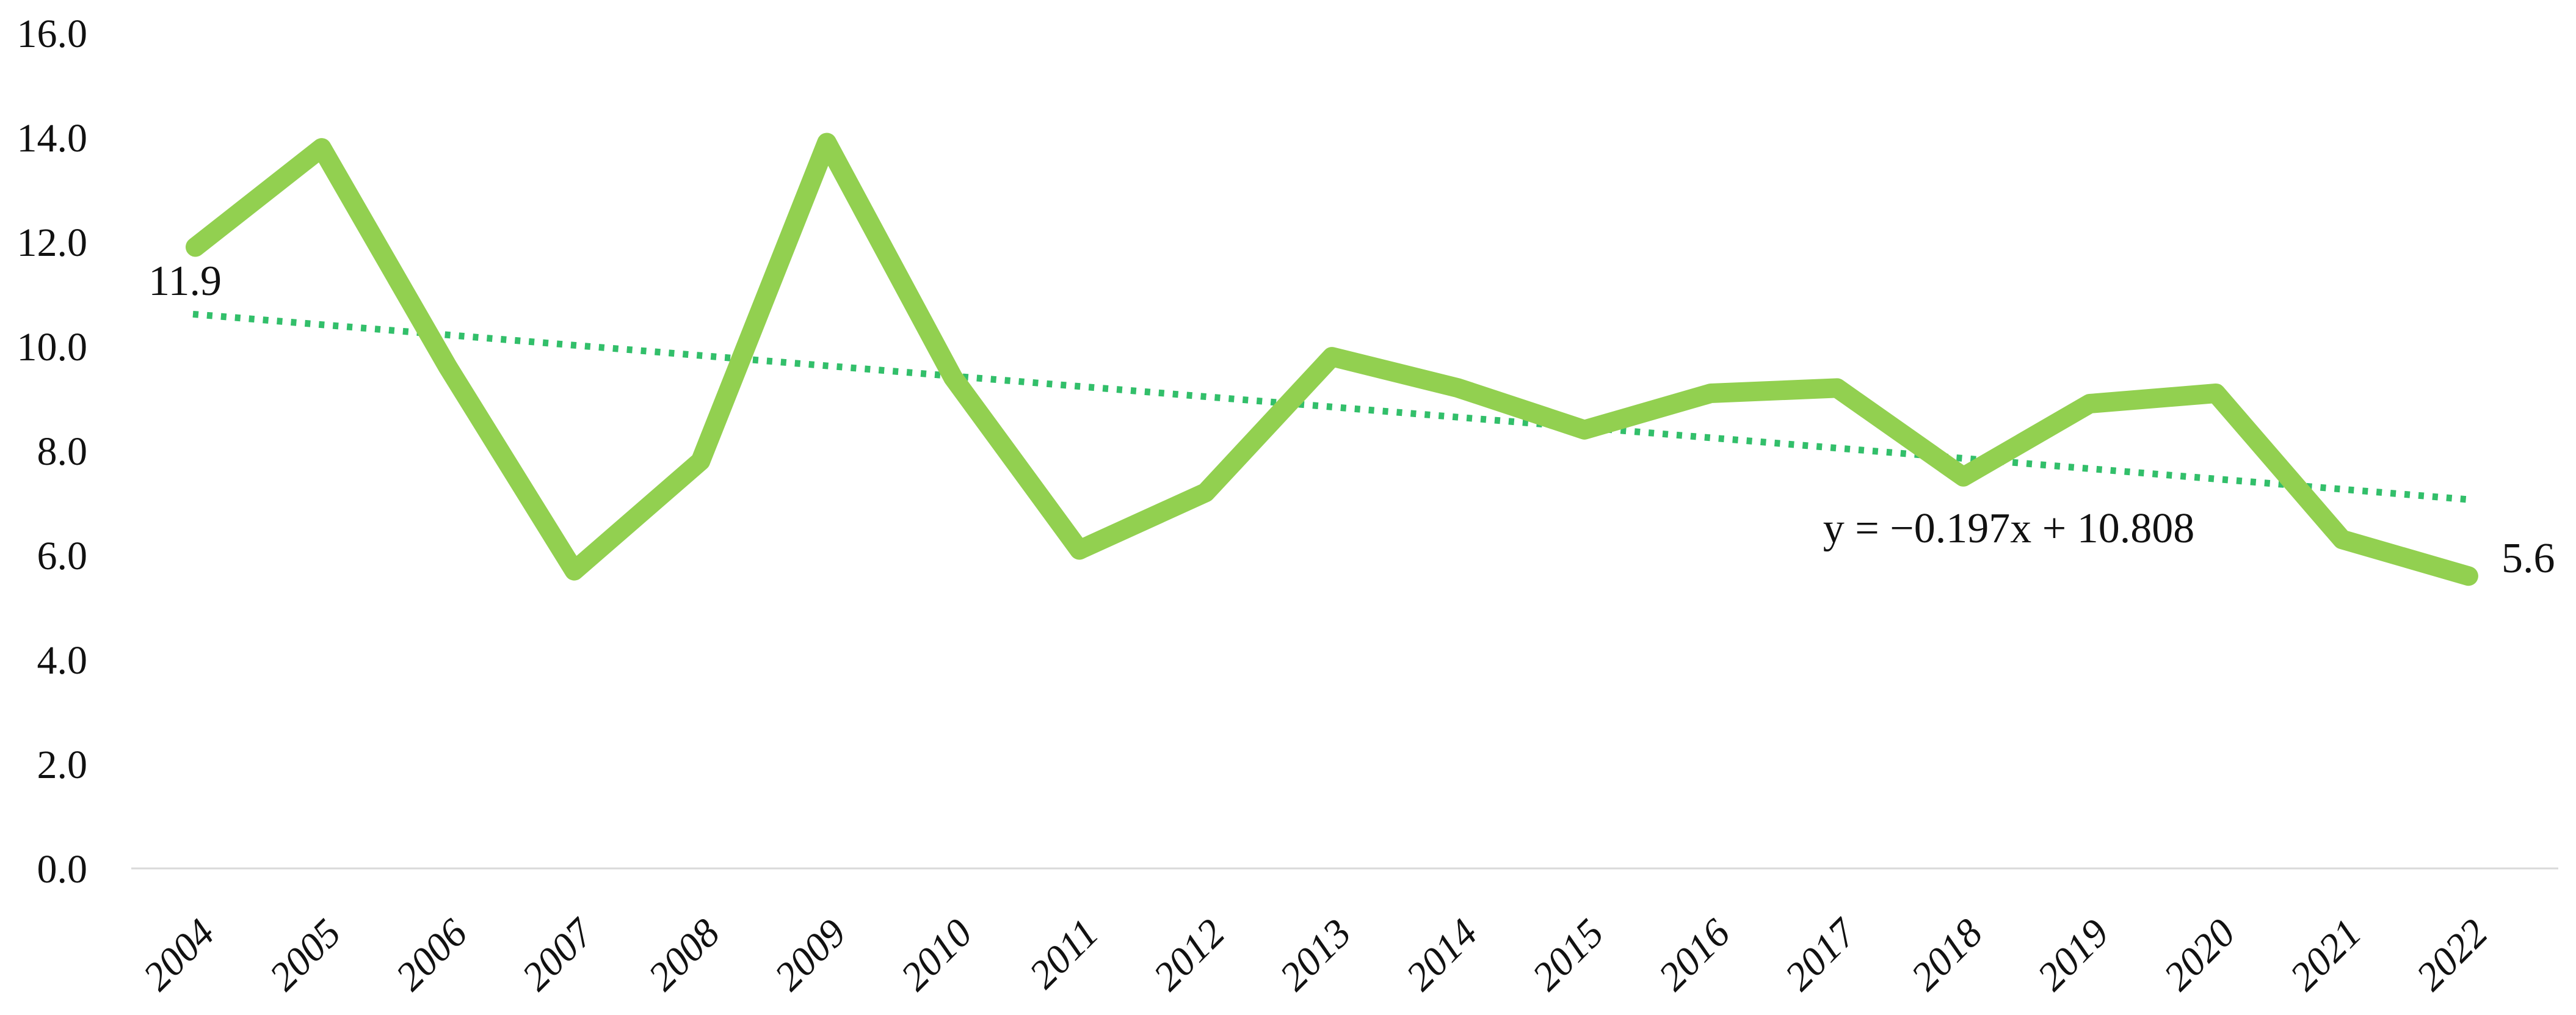  What do you see at coordinates (52, 138) in the screenshot?
I see `y-axis-tick-label: 14.0` at bounding box center [52, 138].